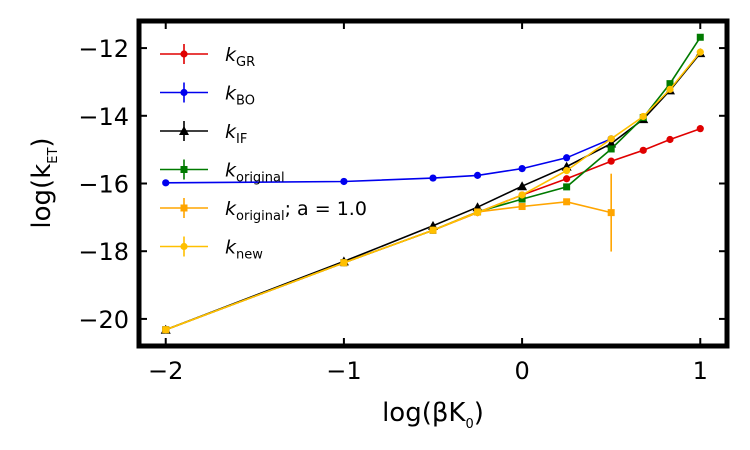  What do you see at coordinates (103, 252) in the screenshot?
I see `y-tick-label: −18` at bounding box center [103, 252].